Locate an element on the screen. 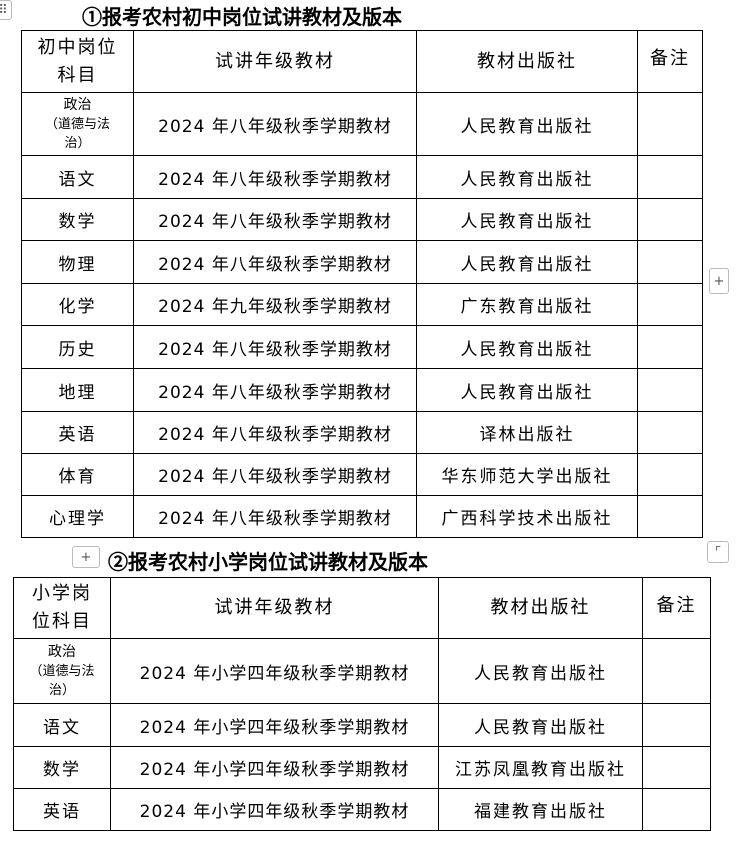  table-row: 心理学 2024 年八年级秋季学期教材 广西科学技术出版社 is located at coordinates (362, 516).